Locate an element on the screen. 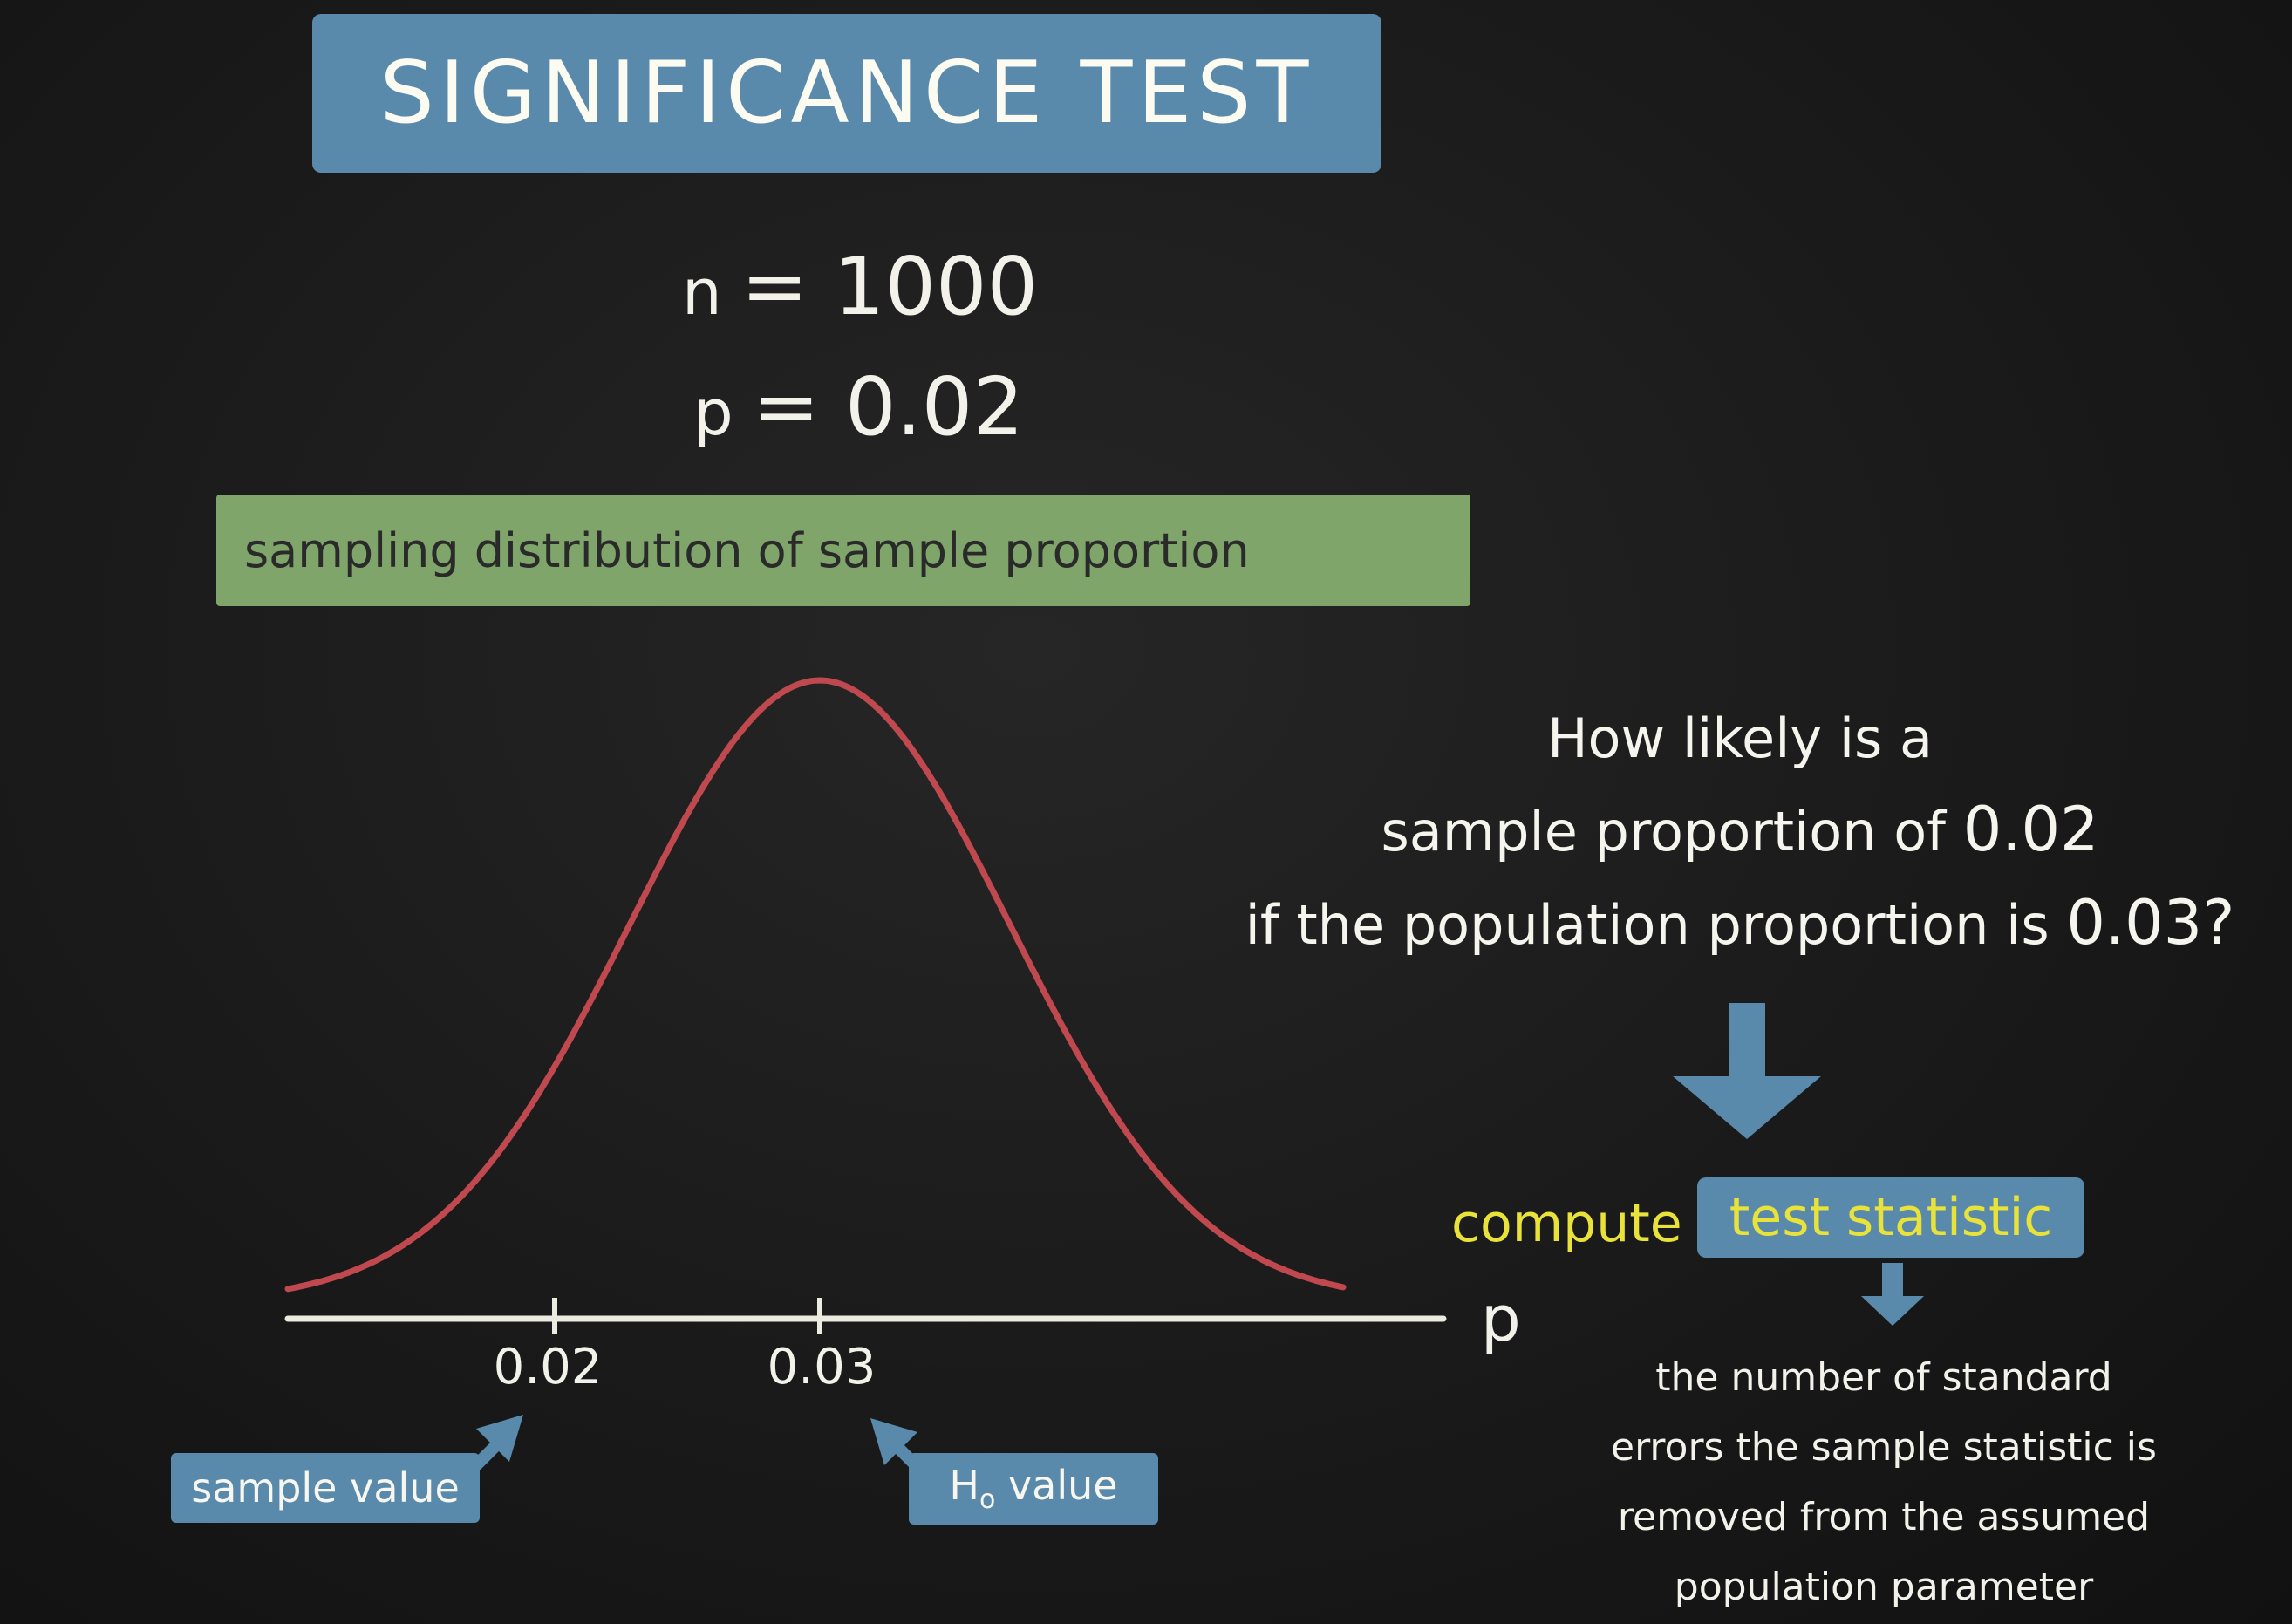 Image resolution: width=2292 pixels, height=1624 pixels. h0-value-text: Ho value is located at coordinates (1033, 1489).